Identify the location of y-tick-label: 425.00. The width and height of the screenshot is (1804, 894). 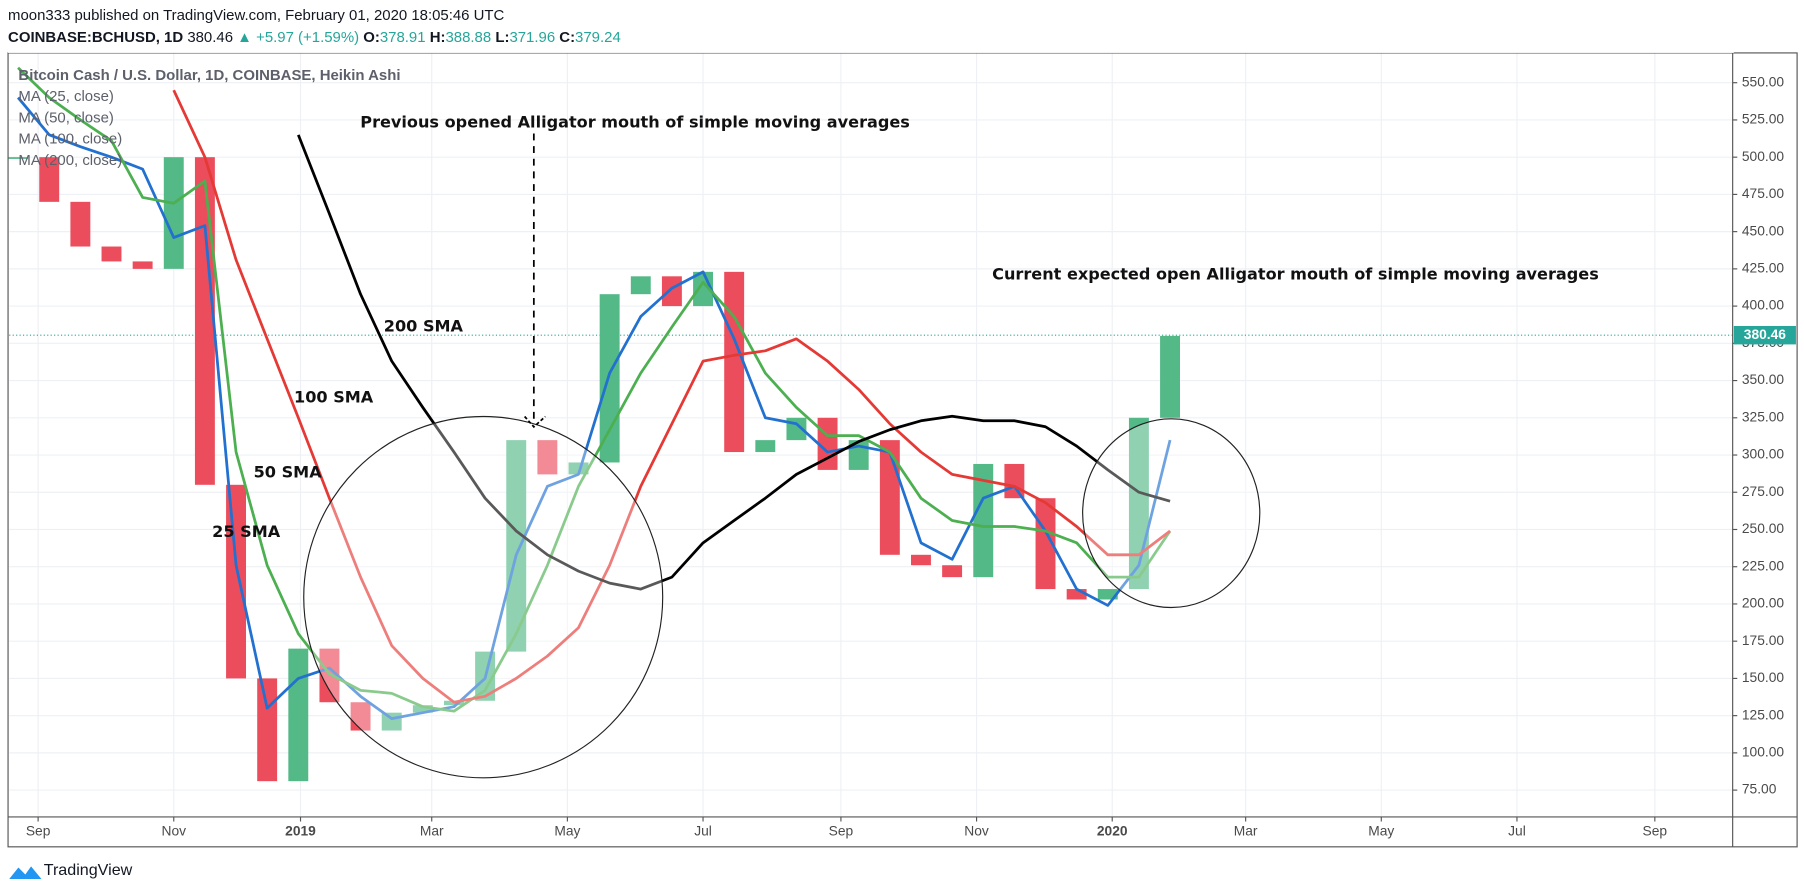
(1763, 268).